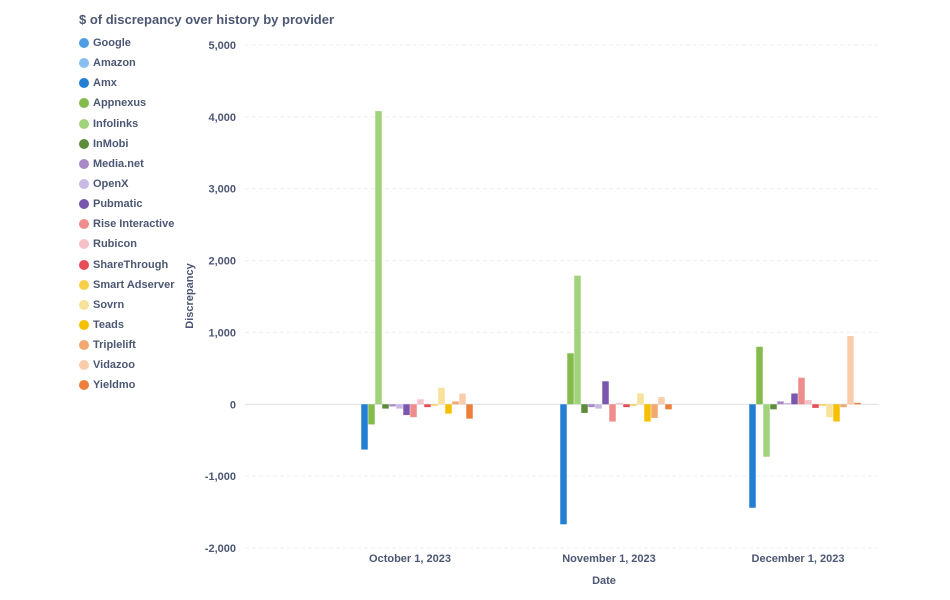  I want to click on legend-item-media-net: Media.net, so click(127, 164).